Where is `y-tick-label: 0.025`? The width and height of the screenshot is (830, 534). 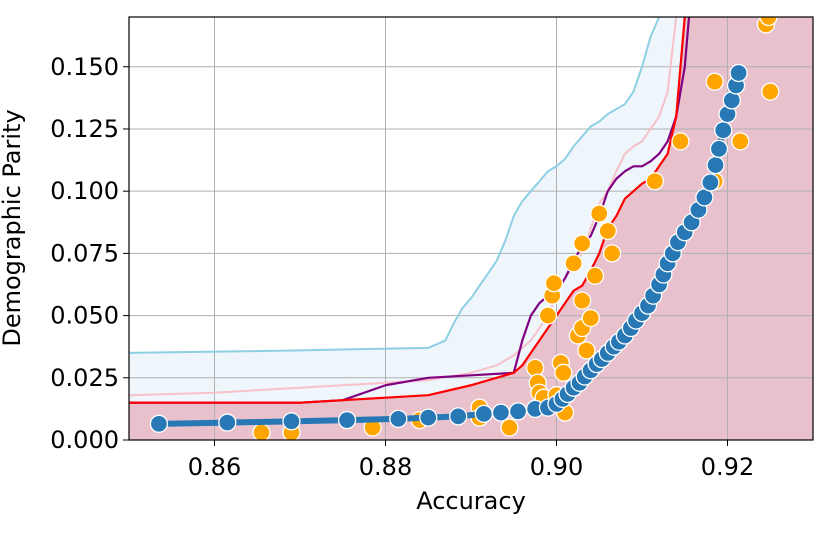 y-tick-label: 0.025 is located at coordinates (84, 378).